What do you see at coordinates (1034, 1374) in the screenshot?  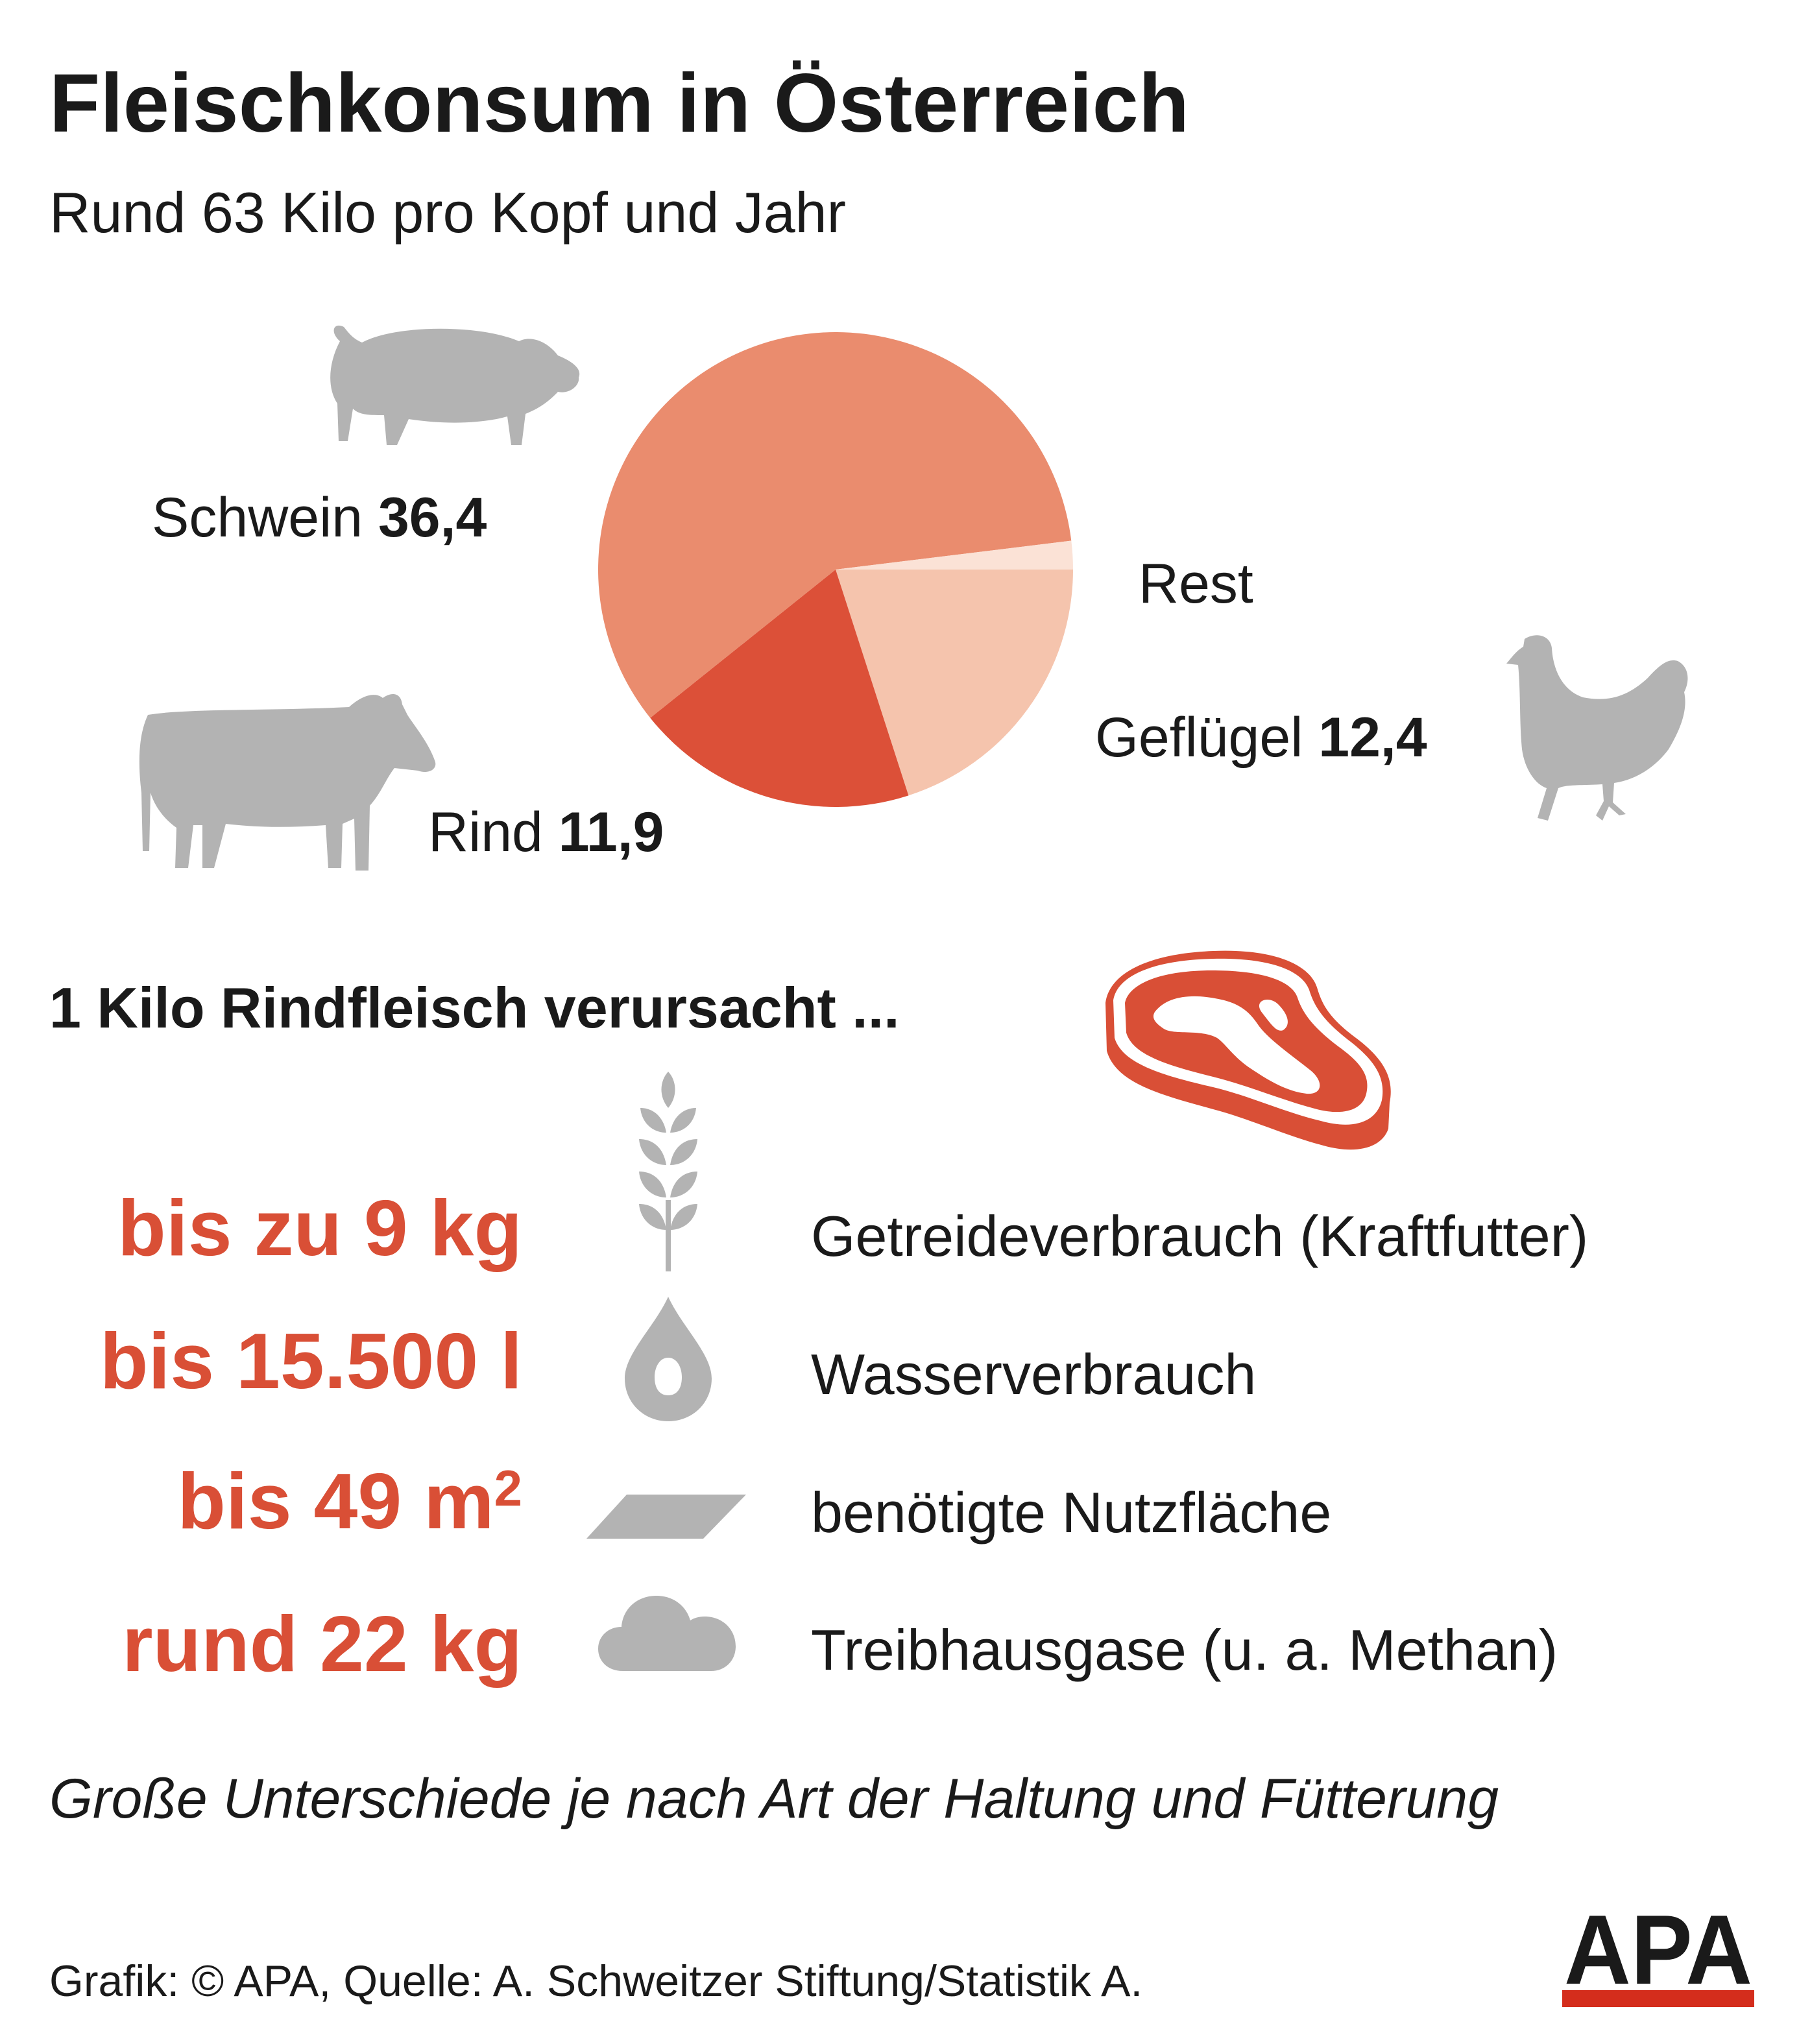 I see `impact-desc-water: Wasserverbrauch` at bounding box center [1034, 1374].